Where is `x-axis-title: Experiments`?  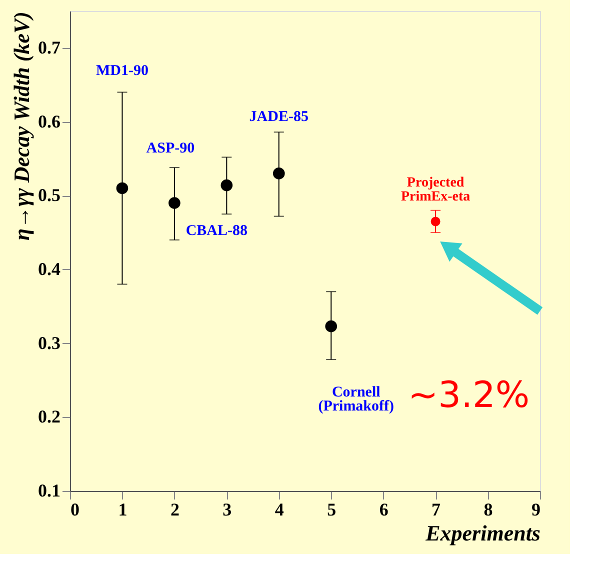 x-axis-title: Experiments is located at coordinates (482, 533).